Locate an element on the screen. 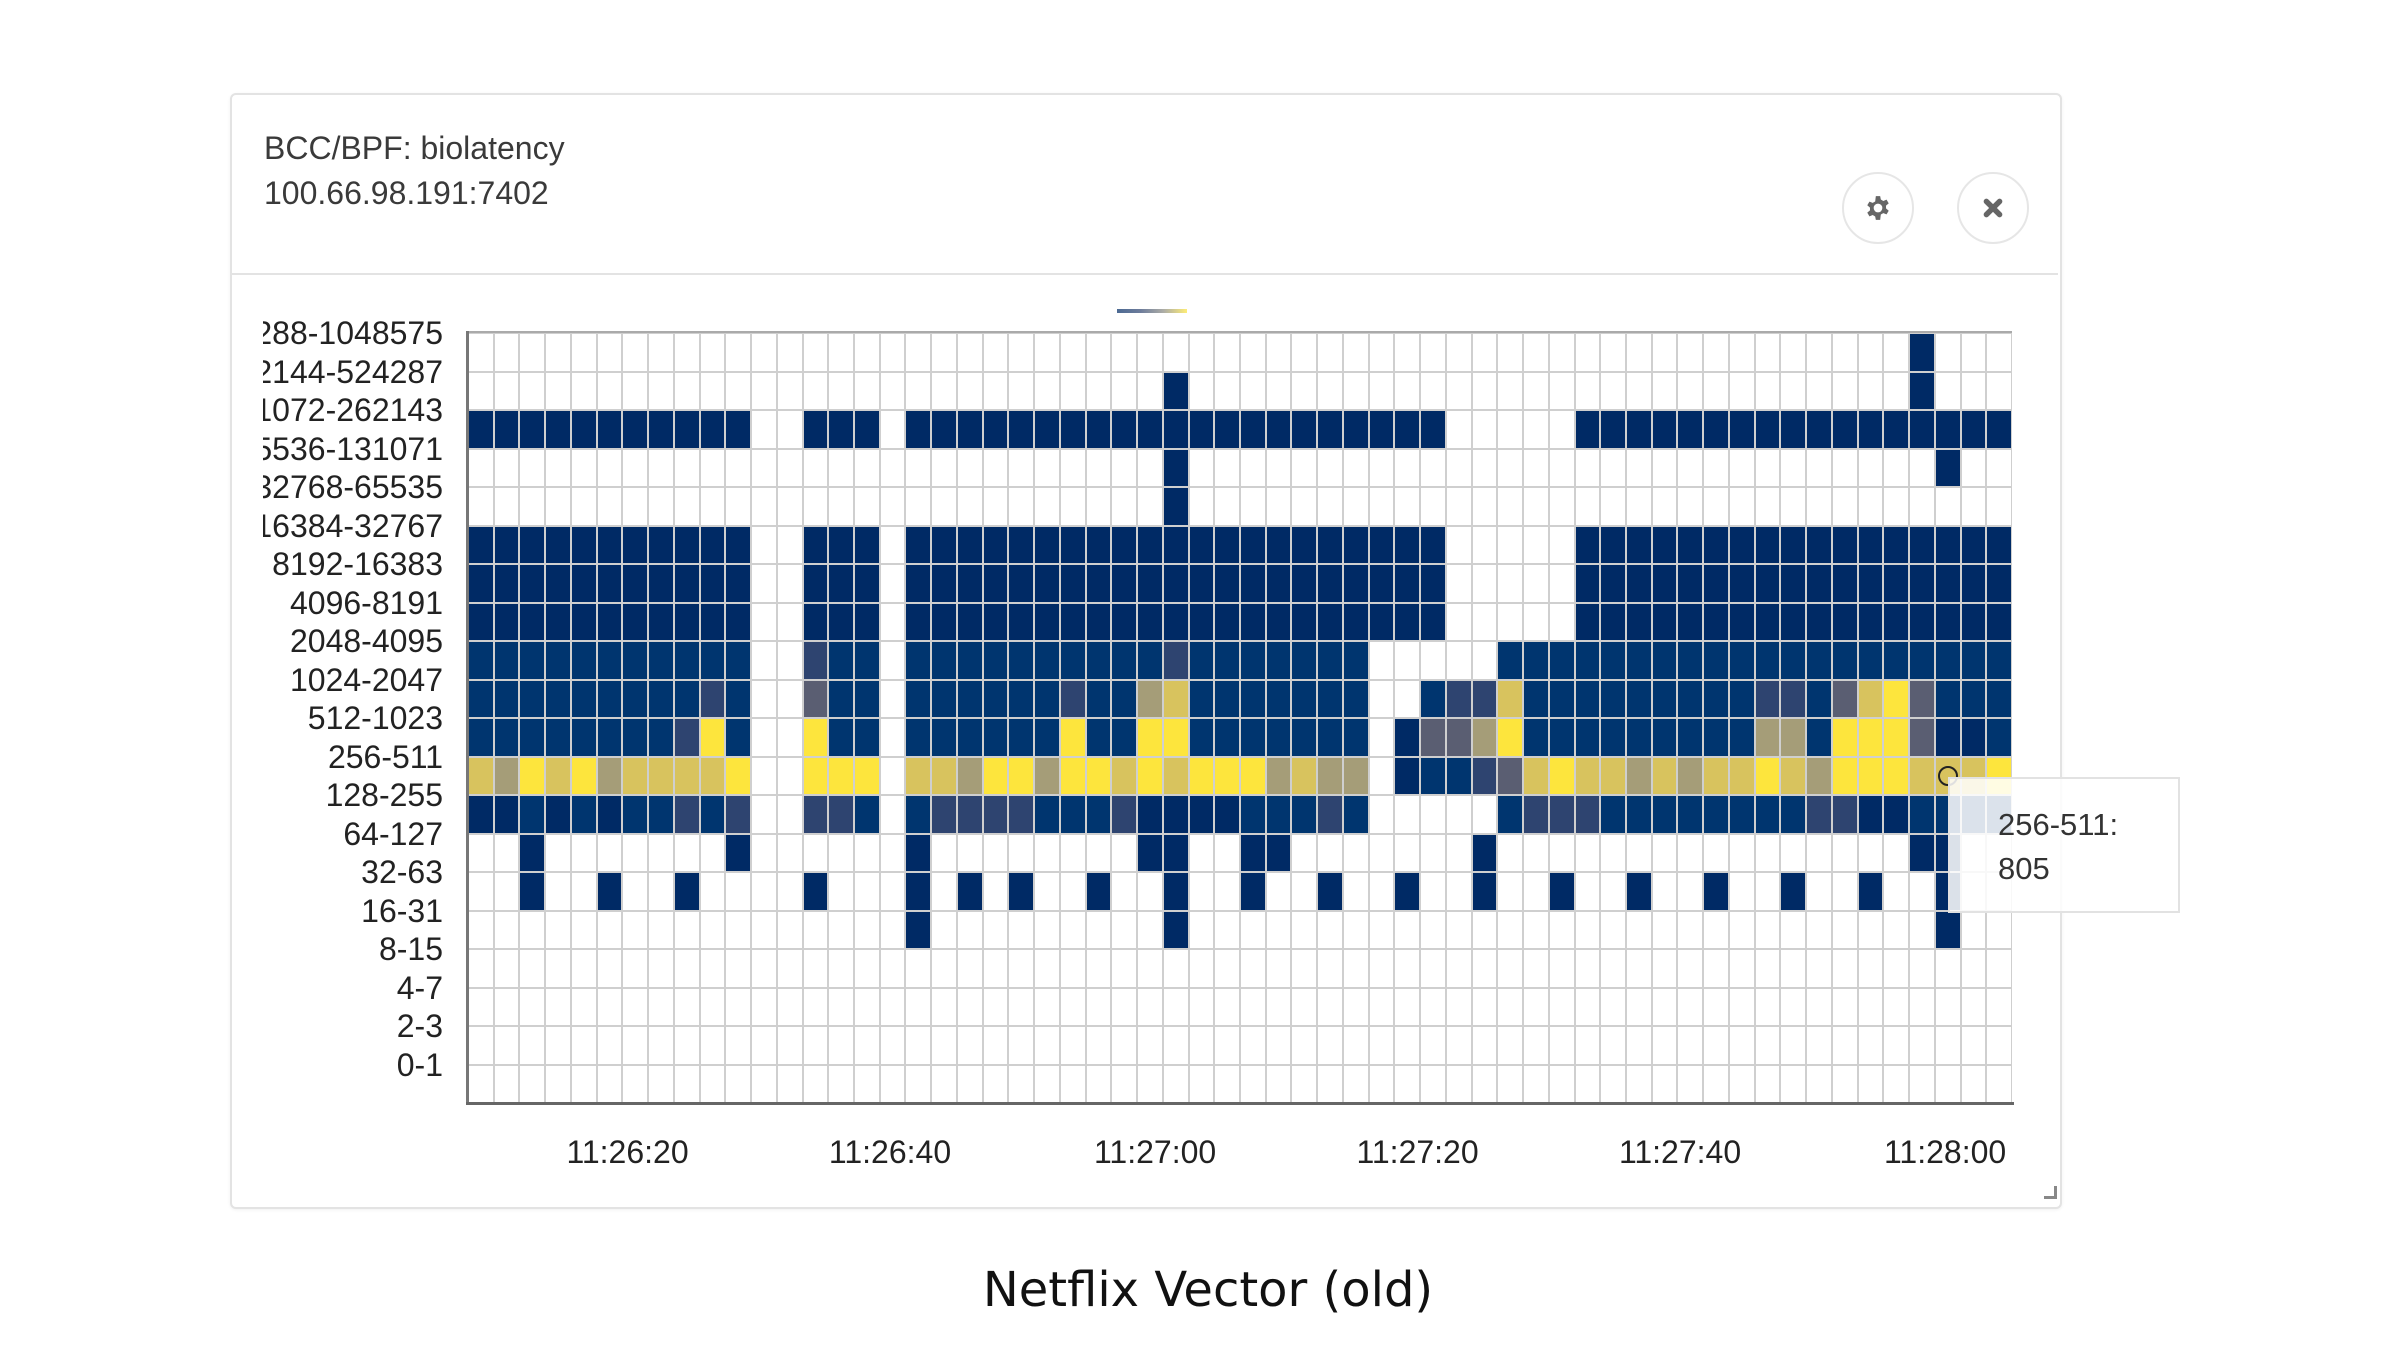 The width and height of the screenshot is (2400, 1350). close-button is located at coordinates (1993, 208).